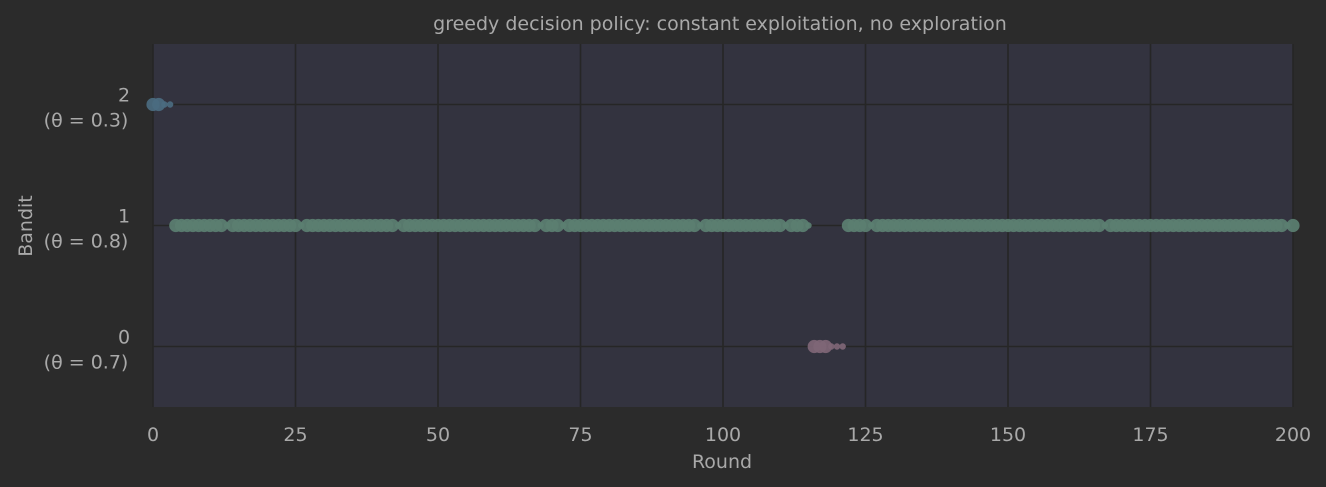 Image resolution: width=1326 pixels, height=487 pixels. Describe the element at coordinates (153, 435) in the screenshot. I see `x-tick-label: 0` at that location.